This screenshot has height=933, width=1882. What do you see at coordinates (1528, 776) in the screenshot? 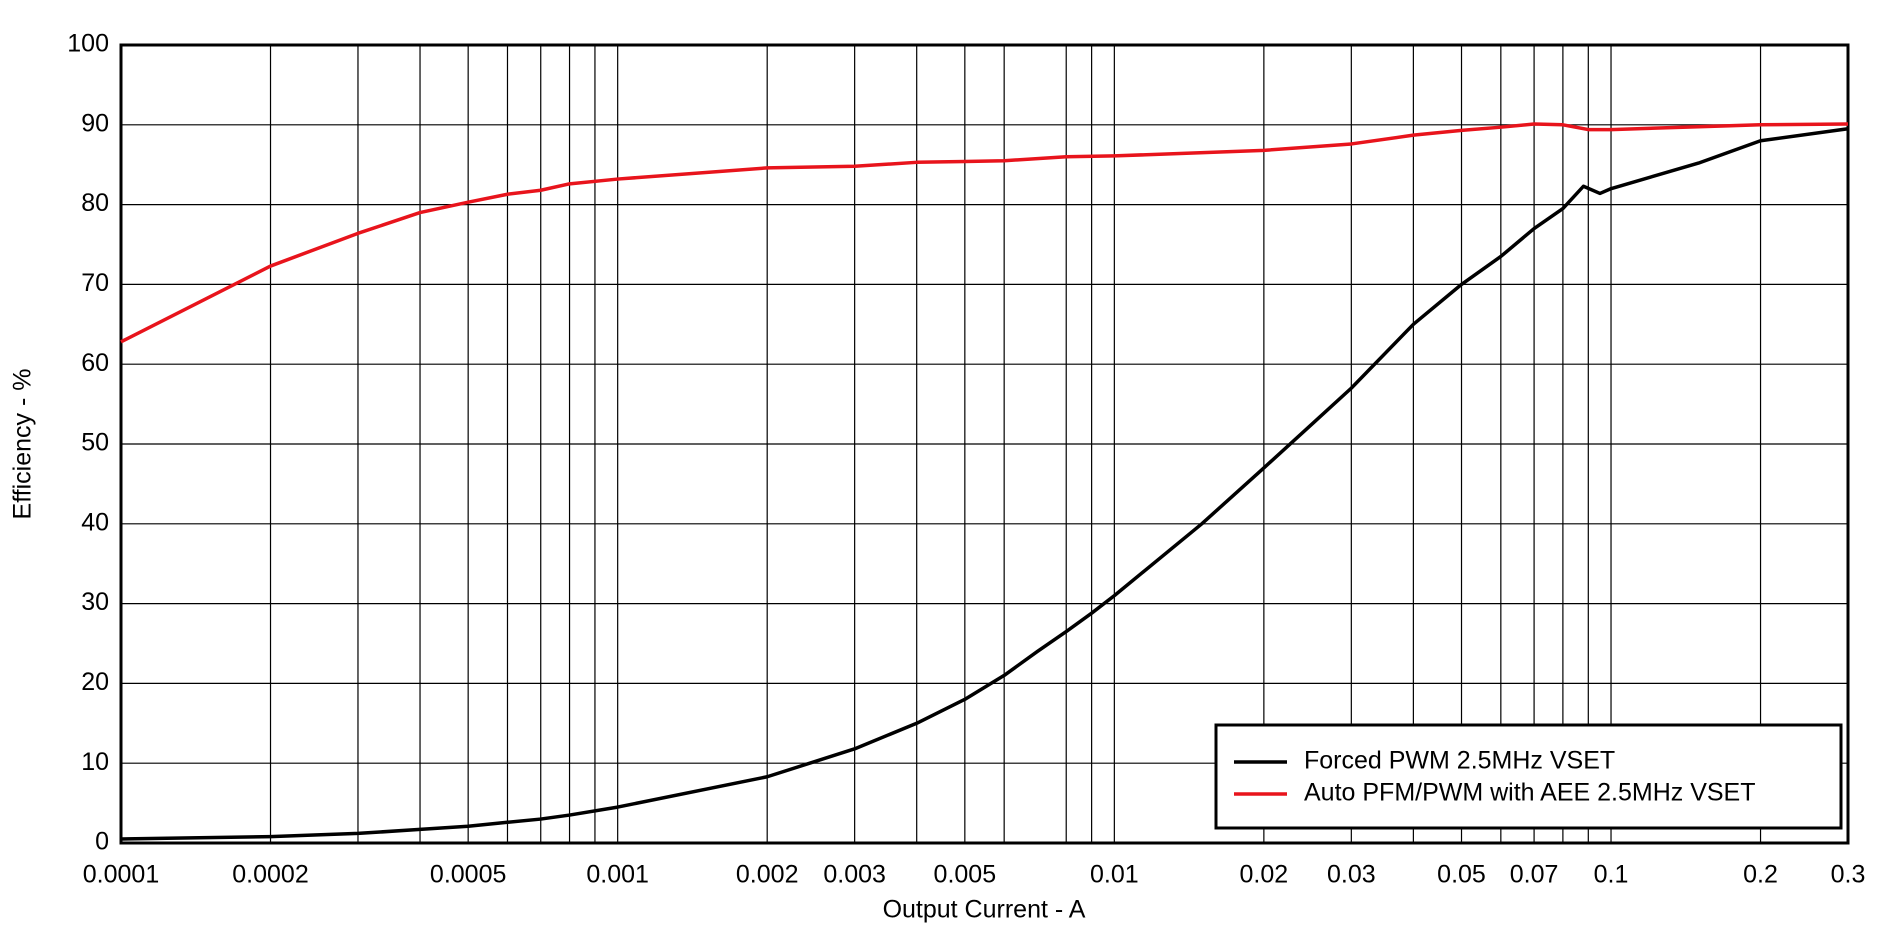
I see `legend-box` at bounding box center [1528, 776].